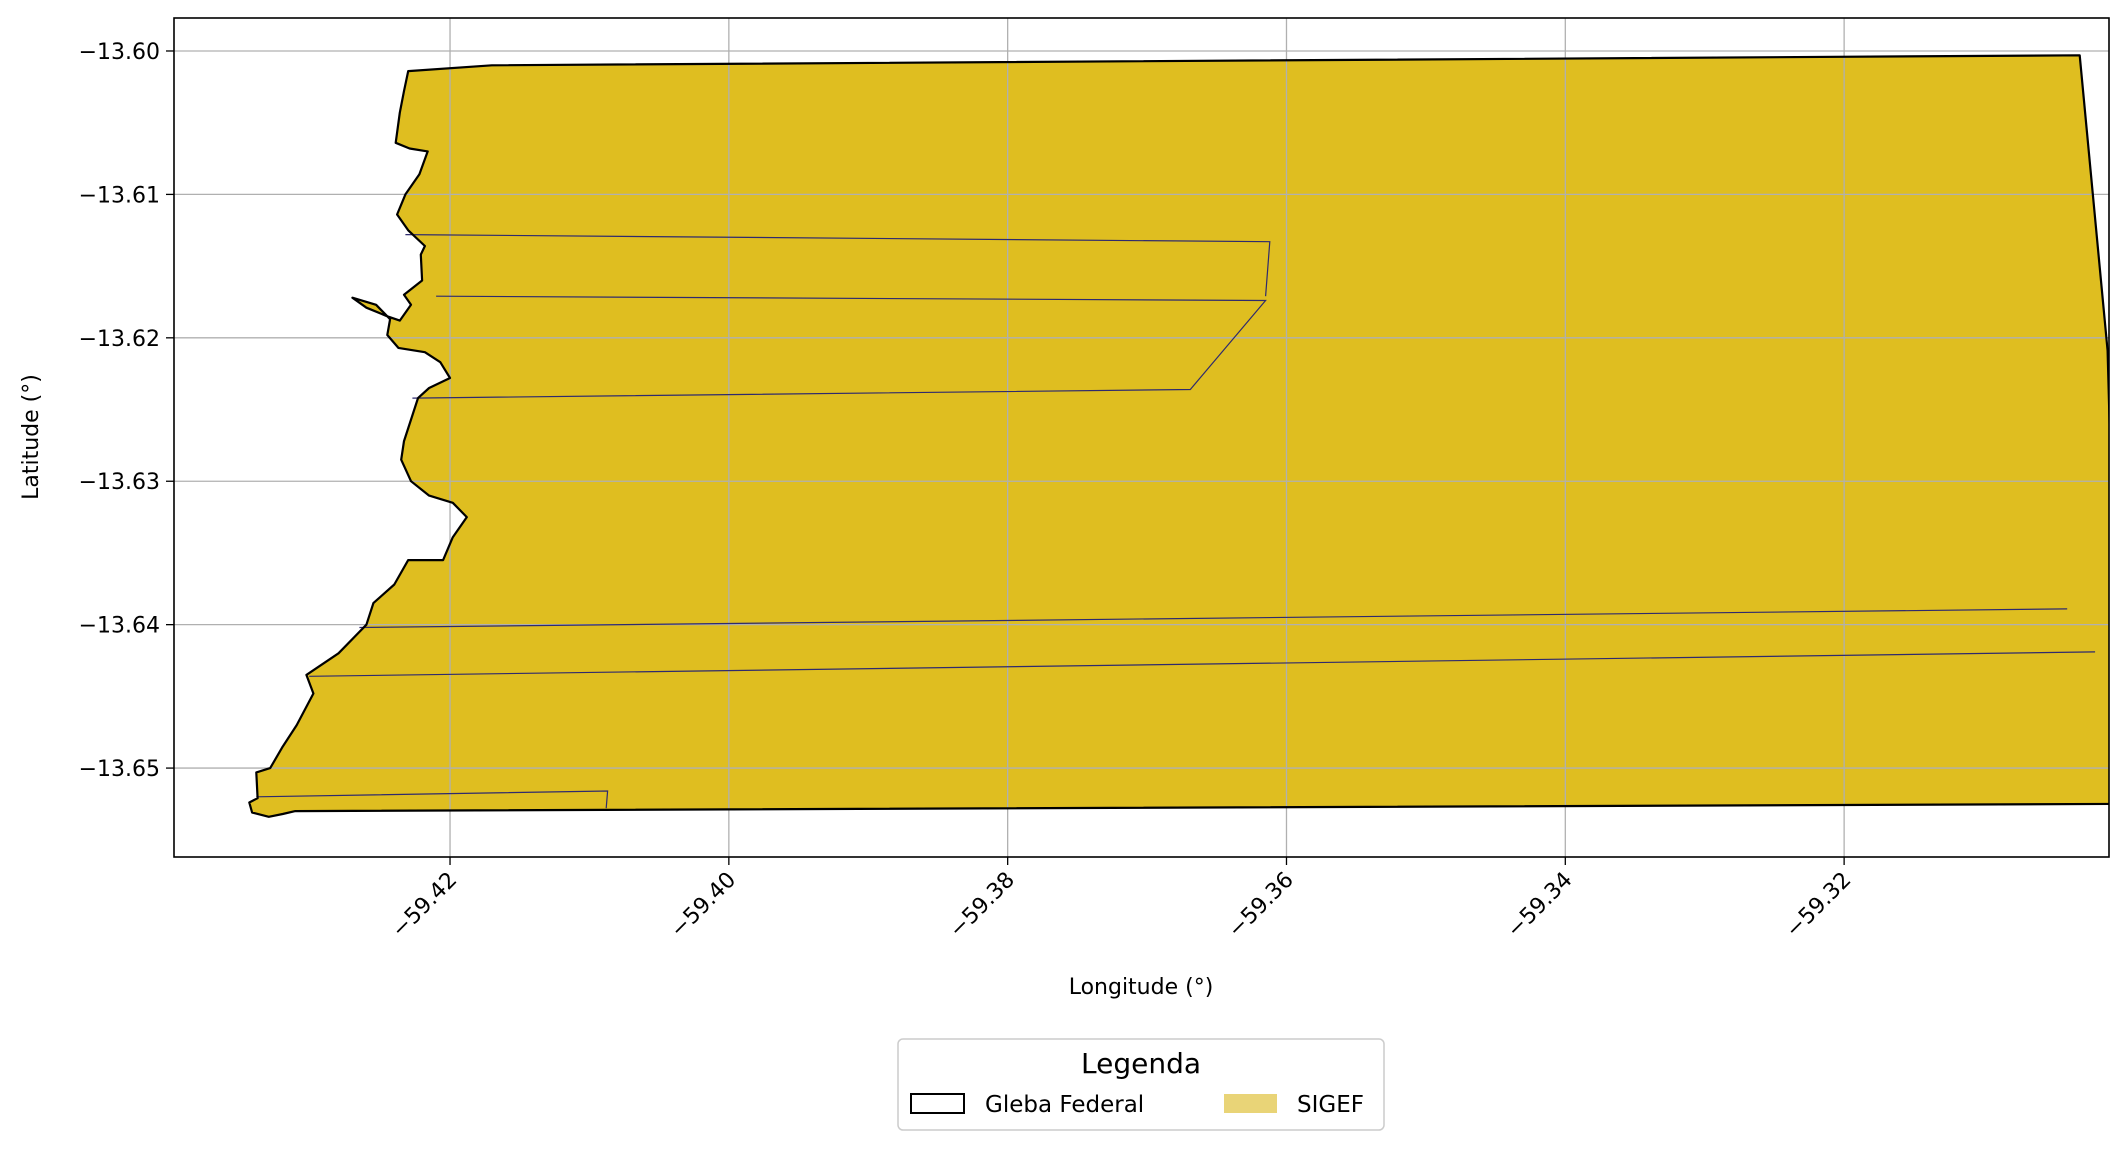 This screenshot has width=2127, height=1149. What do you see at coordinates (1250, 1103) in the screenshot?
I see `legend-swatch-sigef` at bounding box center [1250, 1103].